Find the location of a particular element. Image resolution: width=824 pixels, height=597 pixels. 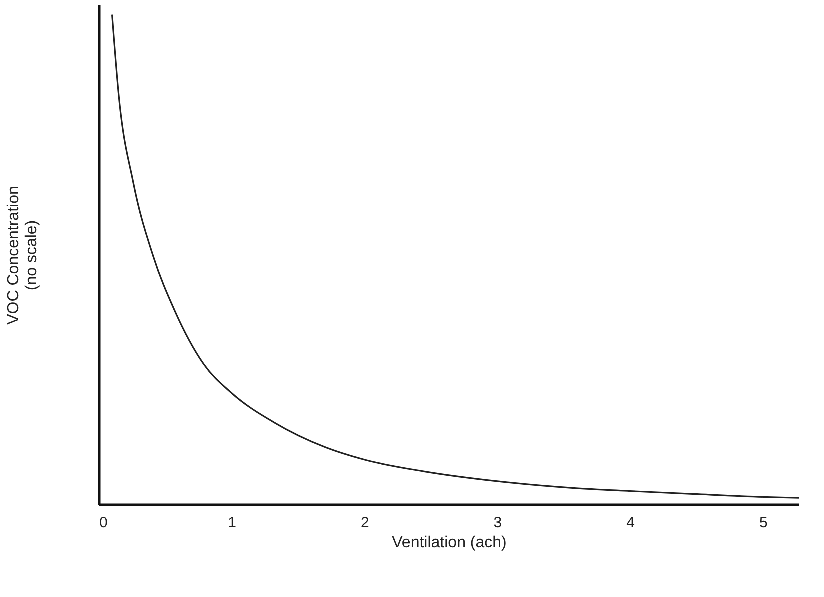

x-tick-label: 3 is located at coordinates (498, 523).